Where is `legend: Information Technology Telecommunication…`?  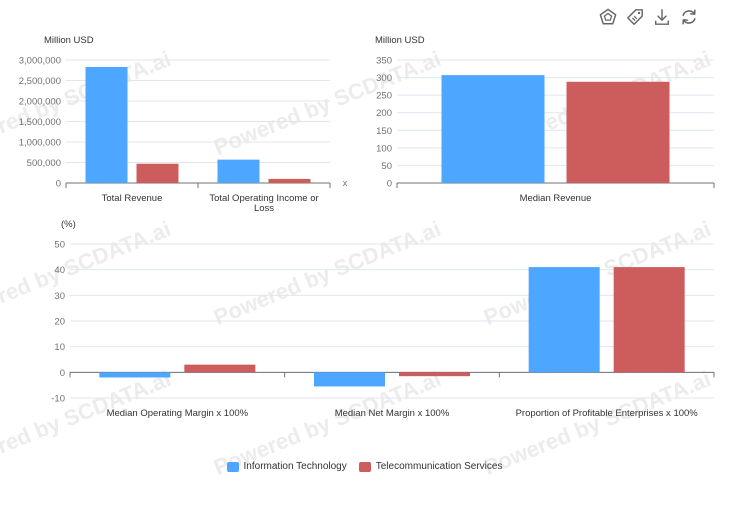
legend: Information Technology Telecommunication… is located at coordinates (364, 466).